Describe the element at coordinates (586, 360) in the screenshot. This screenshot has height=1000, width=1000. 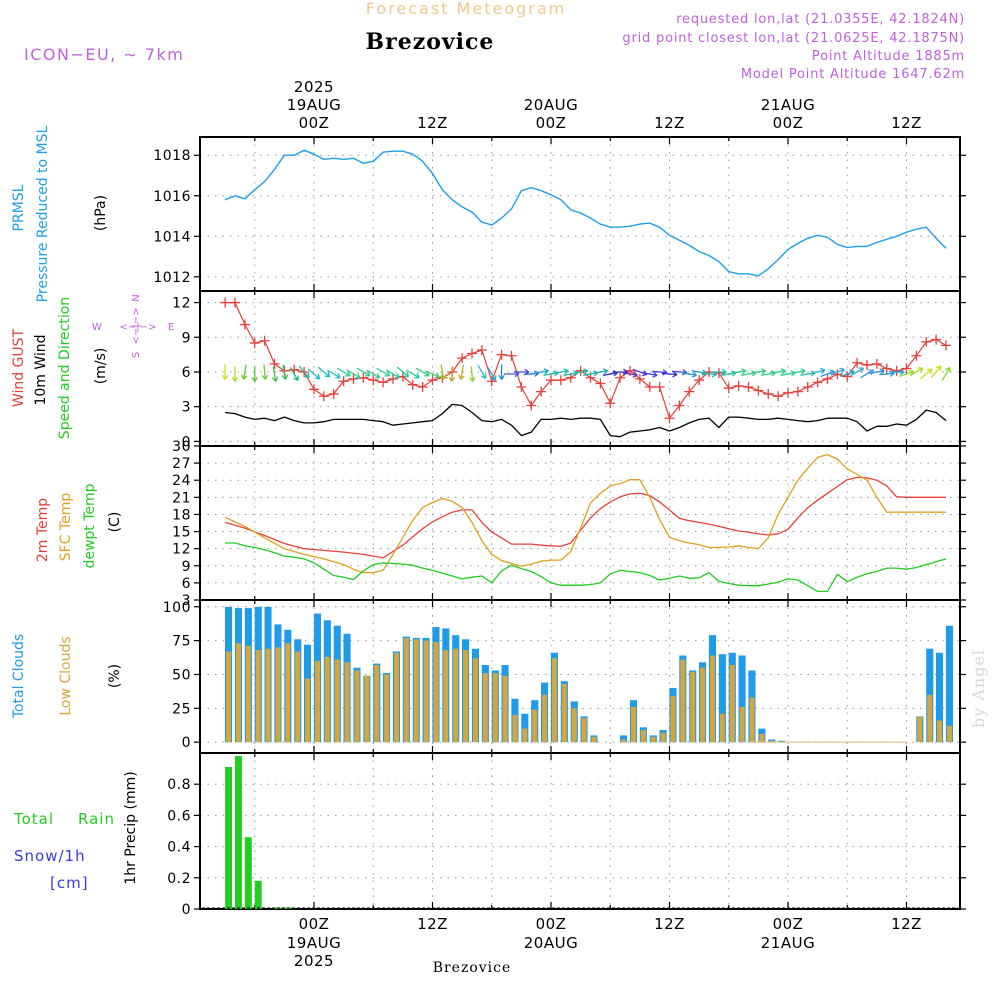
I see `gust-line` at that location.